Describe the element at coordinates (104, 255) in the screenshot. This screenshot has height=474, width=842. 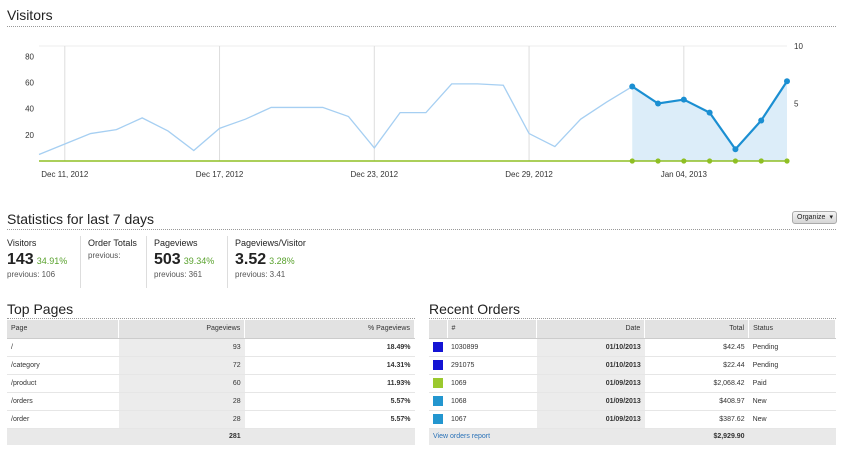
I see `stat-order-totals-previous: previous:` at that location.